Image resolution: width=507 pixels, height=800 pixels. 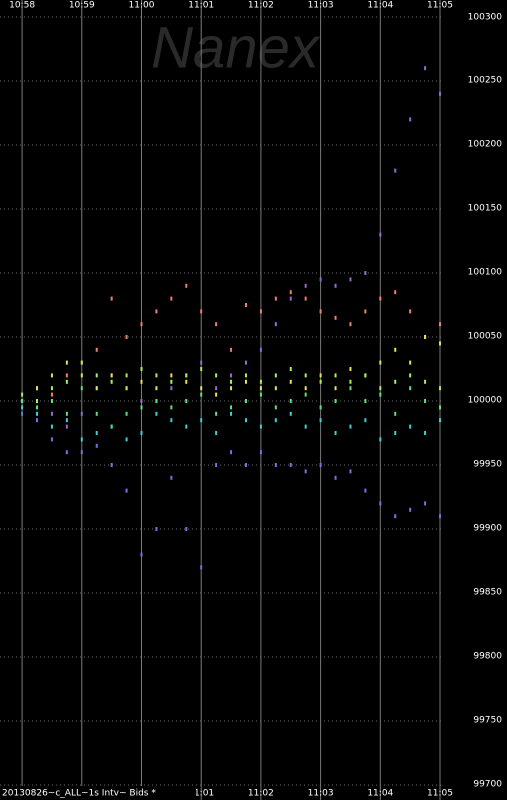 What do you see at coordinates (201, 794) in the screenshot?
I see `x-tick-label: 11:01` at bounding box center [201, 794].